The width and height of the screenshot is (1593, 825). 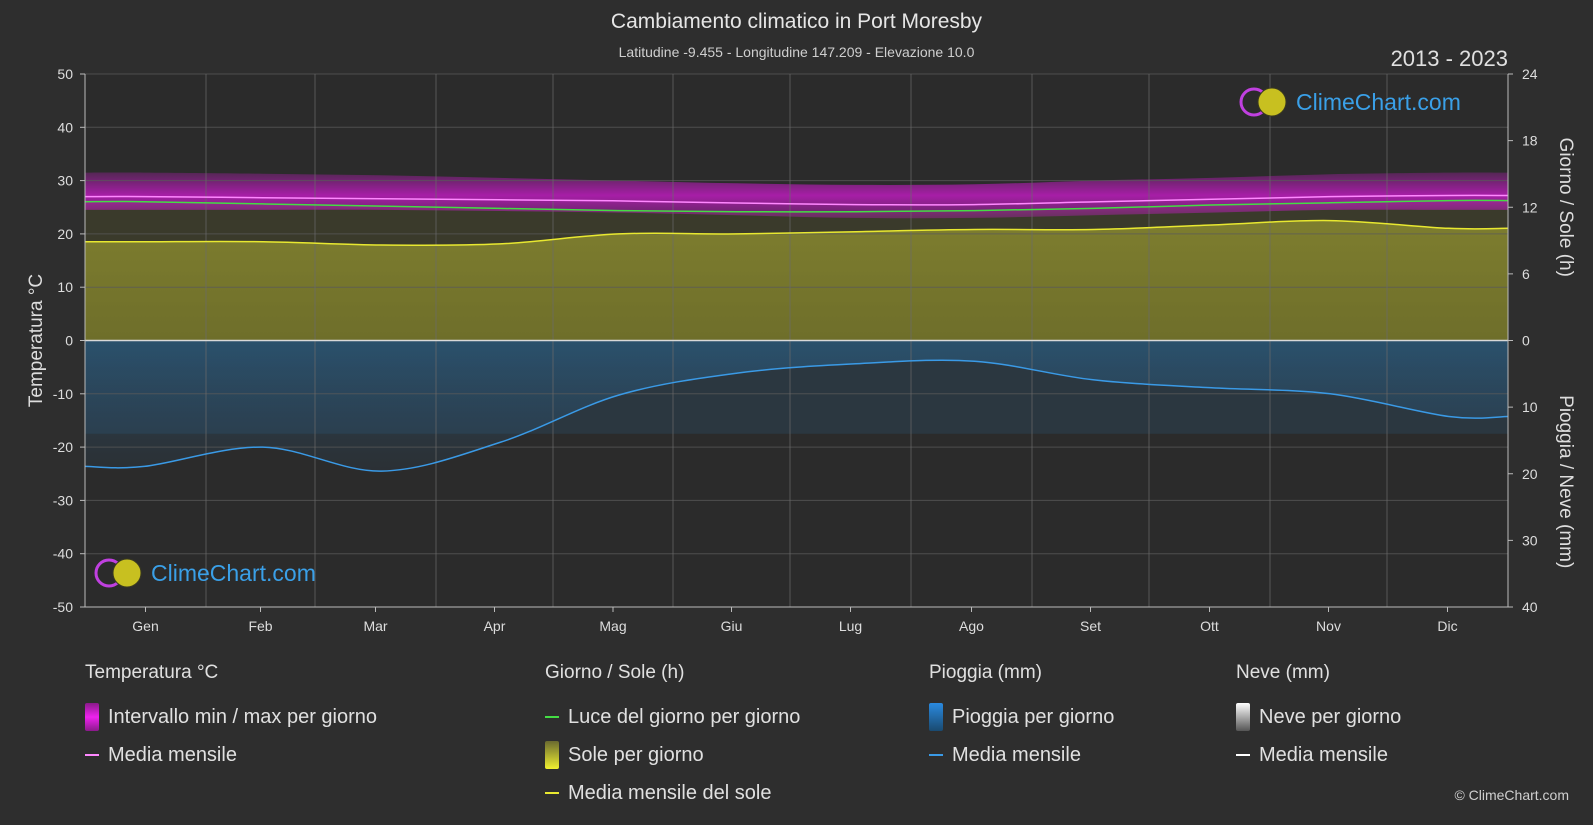 I want to click on legend-label: Pioggia per giorno, so click(x=1033, y=716).